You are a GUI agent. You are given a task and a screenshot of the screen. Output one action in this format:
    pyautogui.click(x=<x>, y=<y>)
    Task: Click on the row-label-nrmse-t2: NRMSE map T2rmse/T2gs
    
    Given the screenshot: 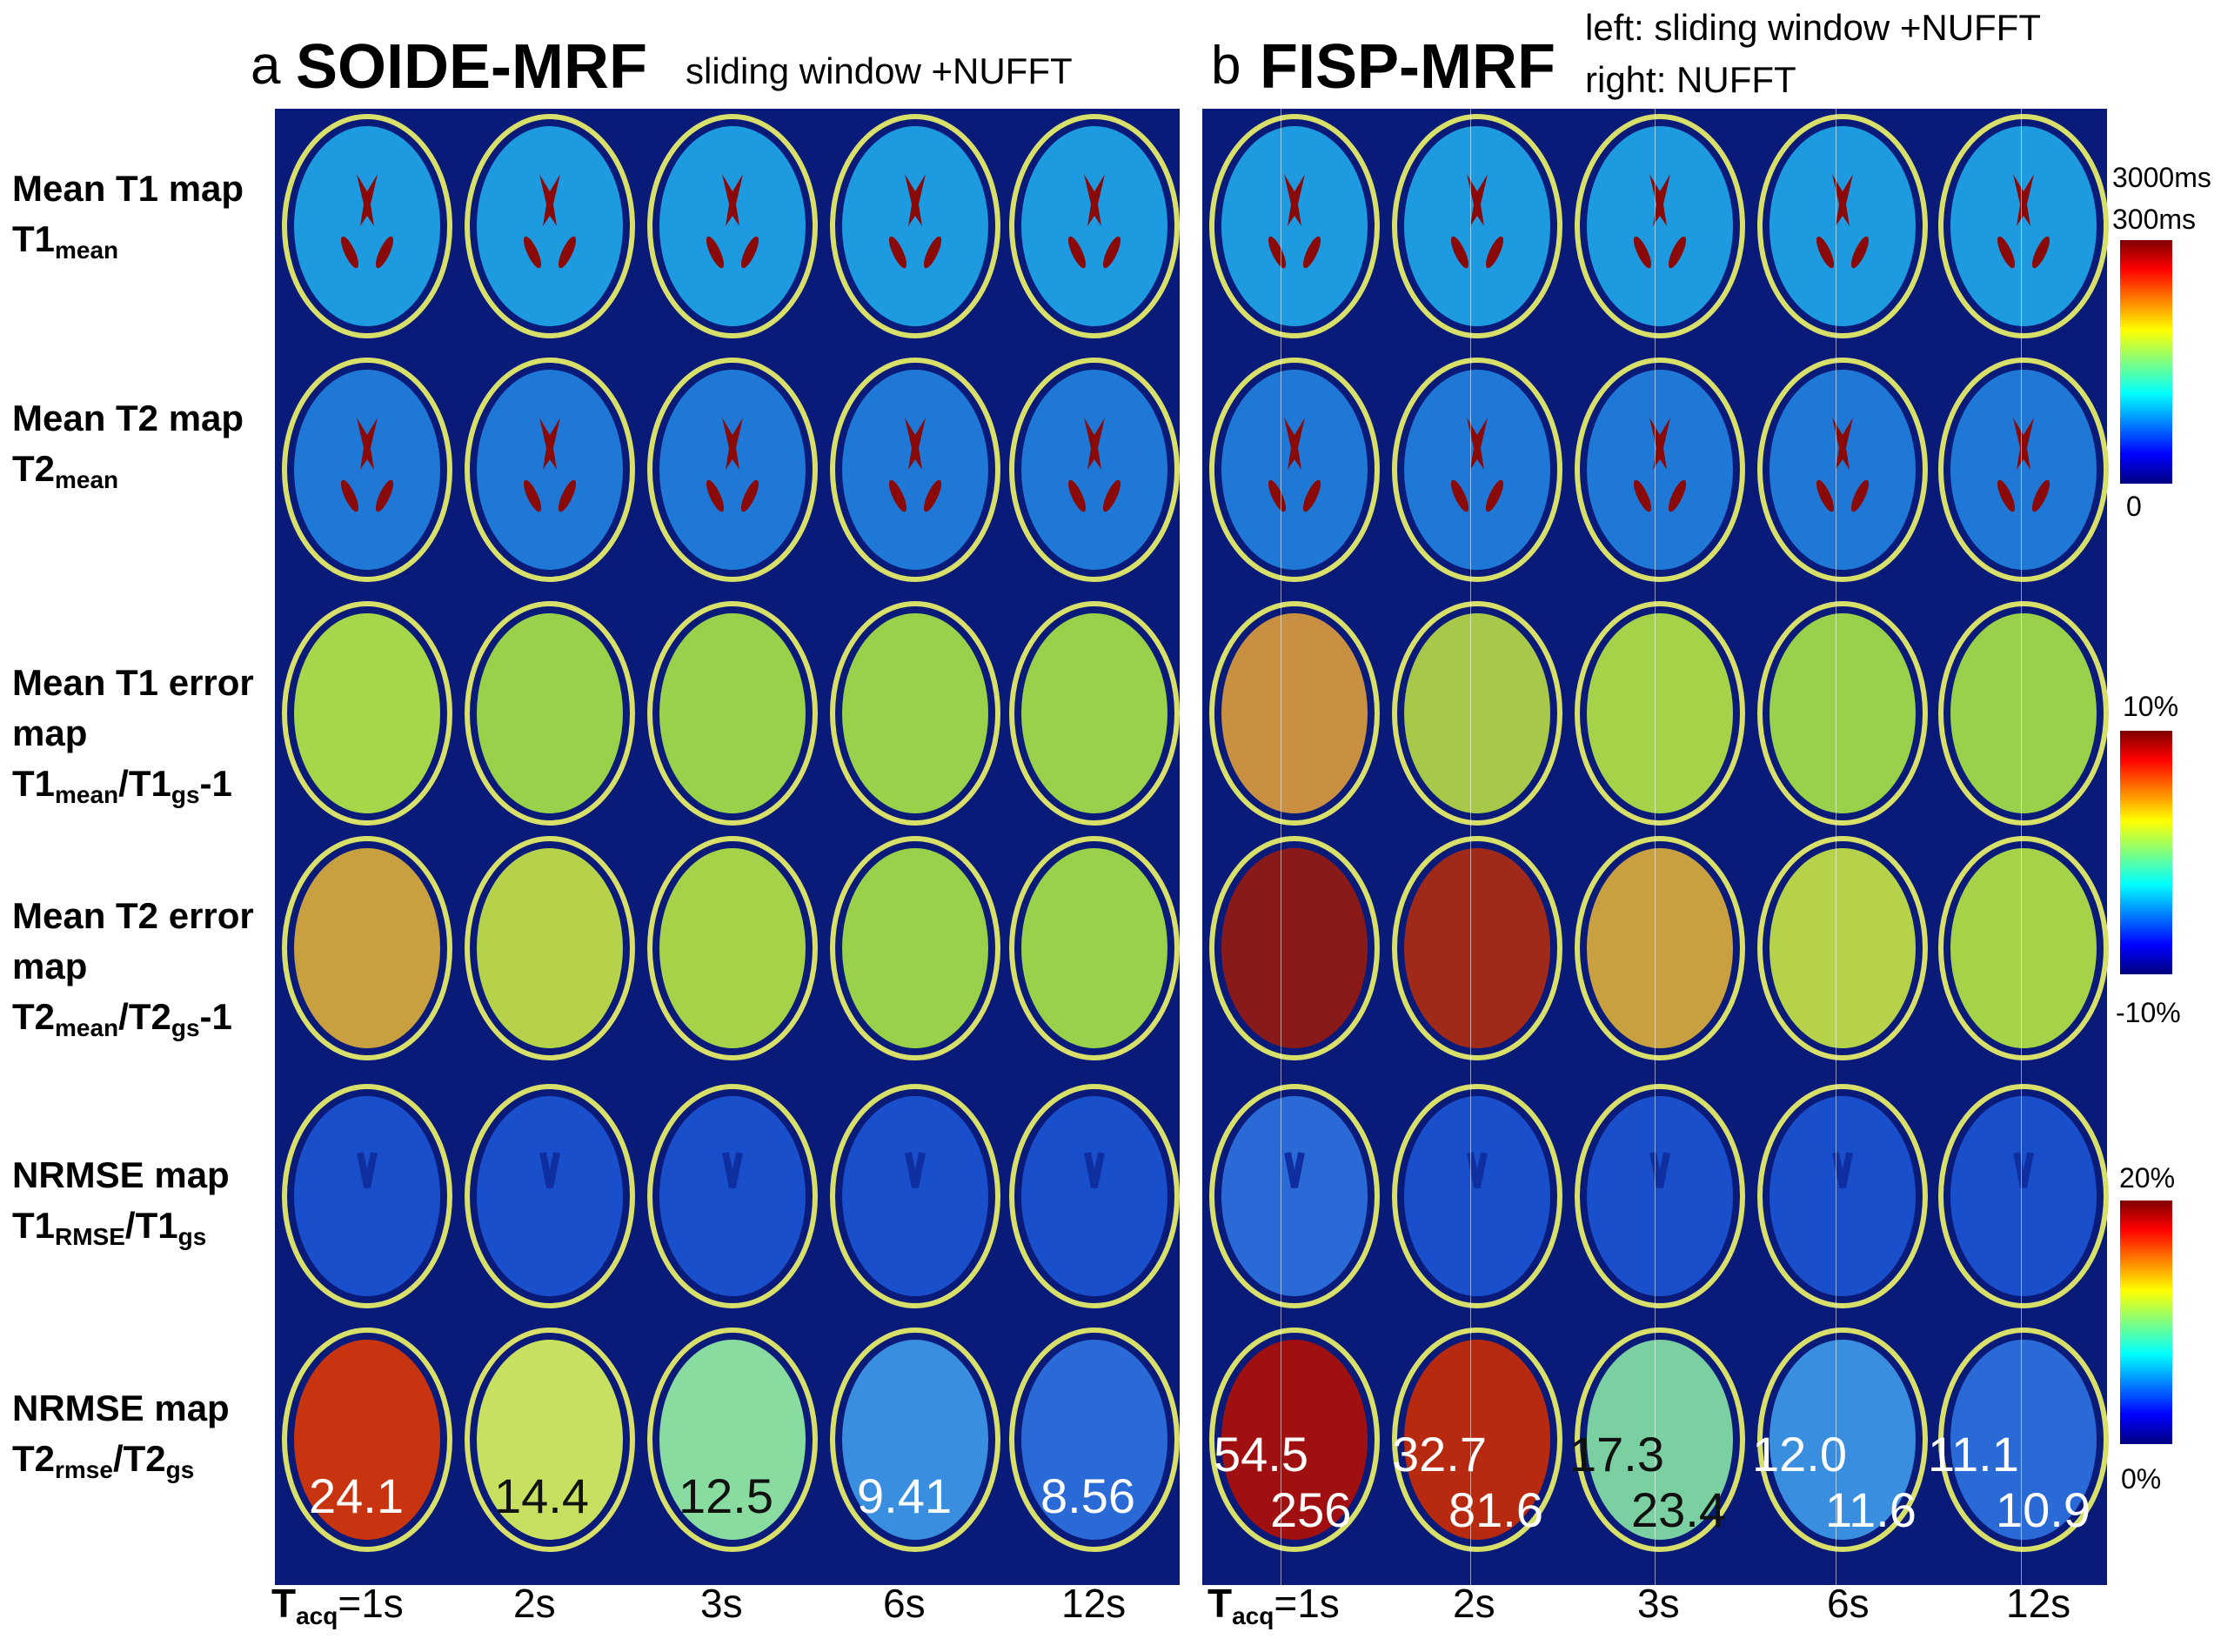 What is the action you would take?
    pyautogui.click(x=121, y=1435)
    